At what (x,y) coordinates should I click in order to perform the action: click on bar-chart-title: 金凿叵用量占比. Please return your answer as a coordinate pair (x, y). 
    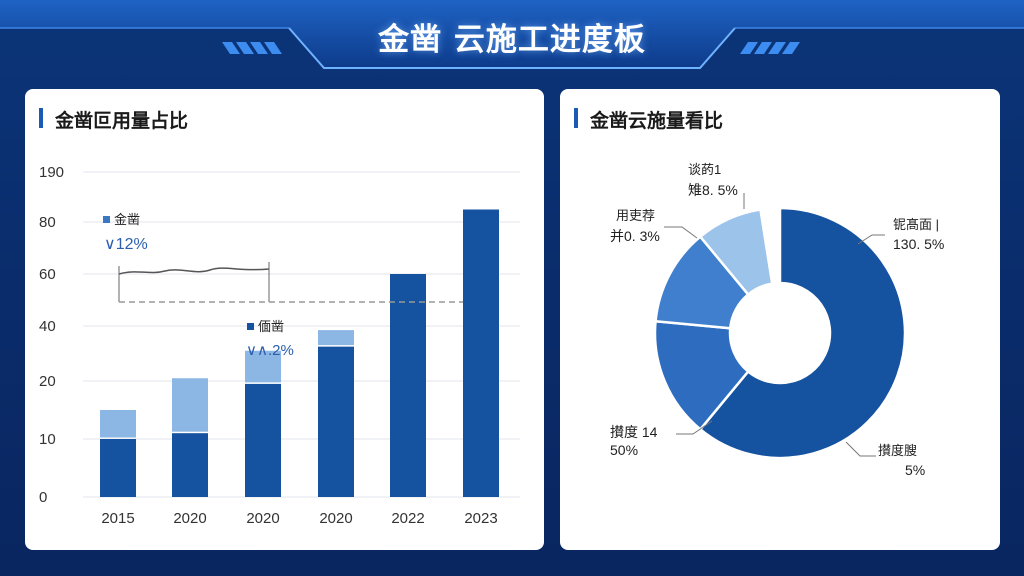
    Looking at the image, I should click on (113, 119).